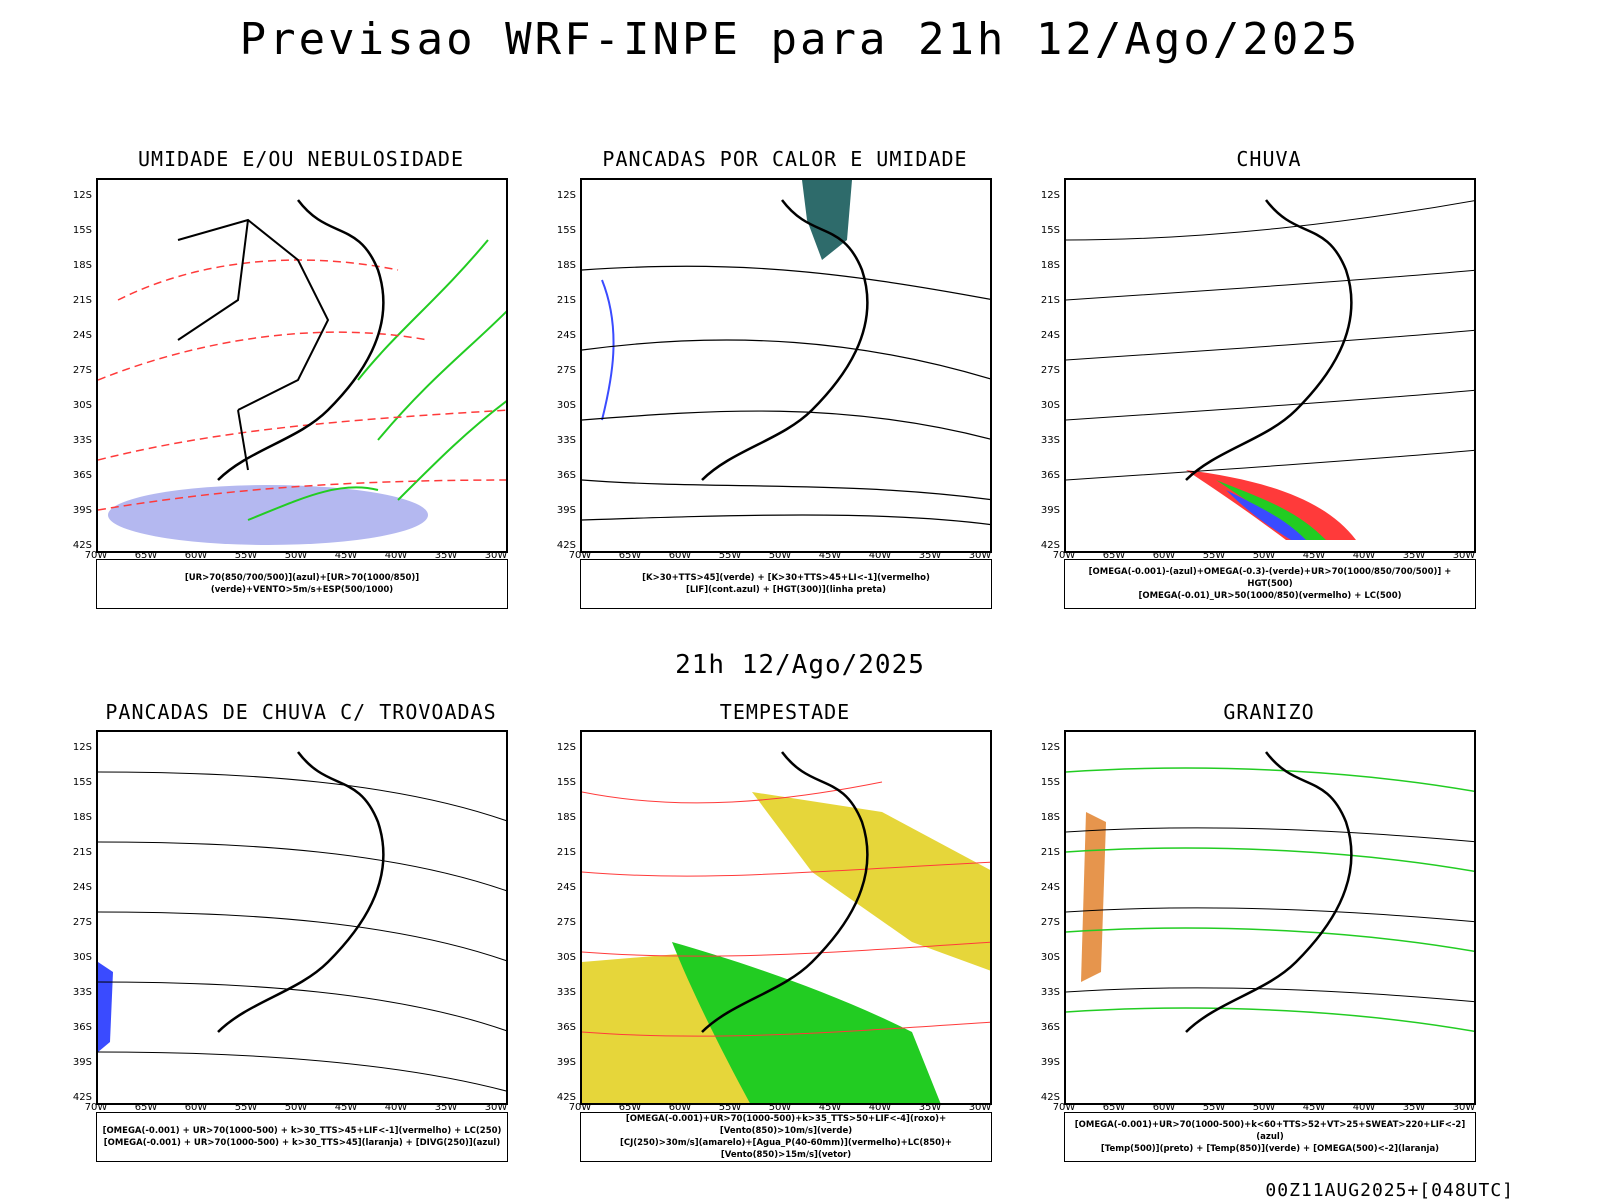 Image resolution: width=1600 pixels, height=1201 pixels. What do you see at coordinates (806, 1022) in the screenshot?
I see `green-wind-area` at bounding box center [806, 1022].